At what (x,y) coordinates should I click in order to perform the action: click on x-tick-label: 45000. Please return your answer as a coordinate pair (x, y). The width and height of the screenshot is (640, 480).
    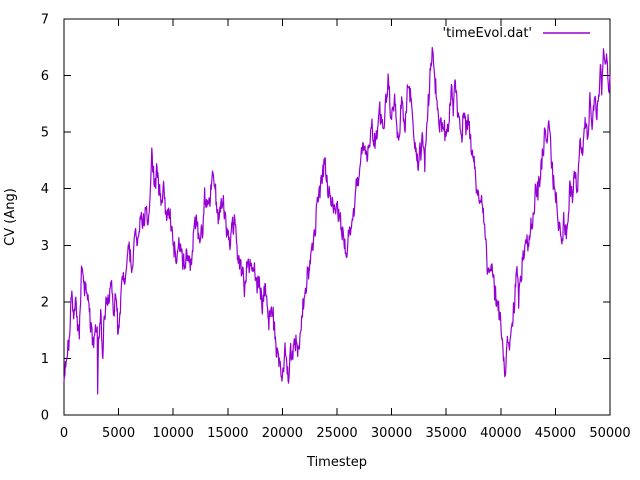
    Looking at the image, I should click on (555, 433).